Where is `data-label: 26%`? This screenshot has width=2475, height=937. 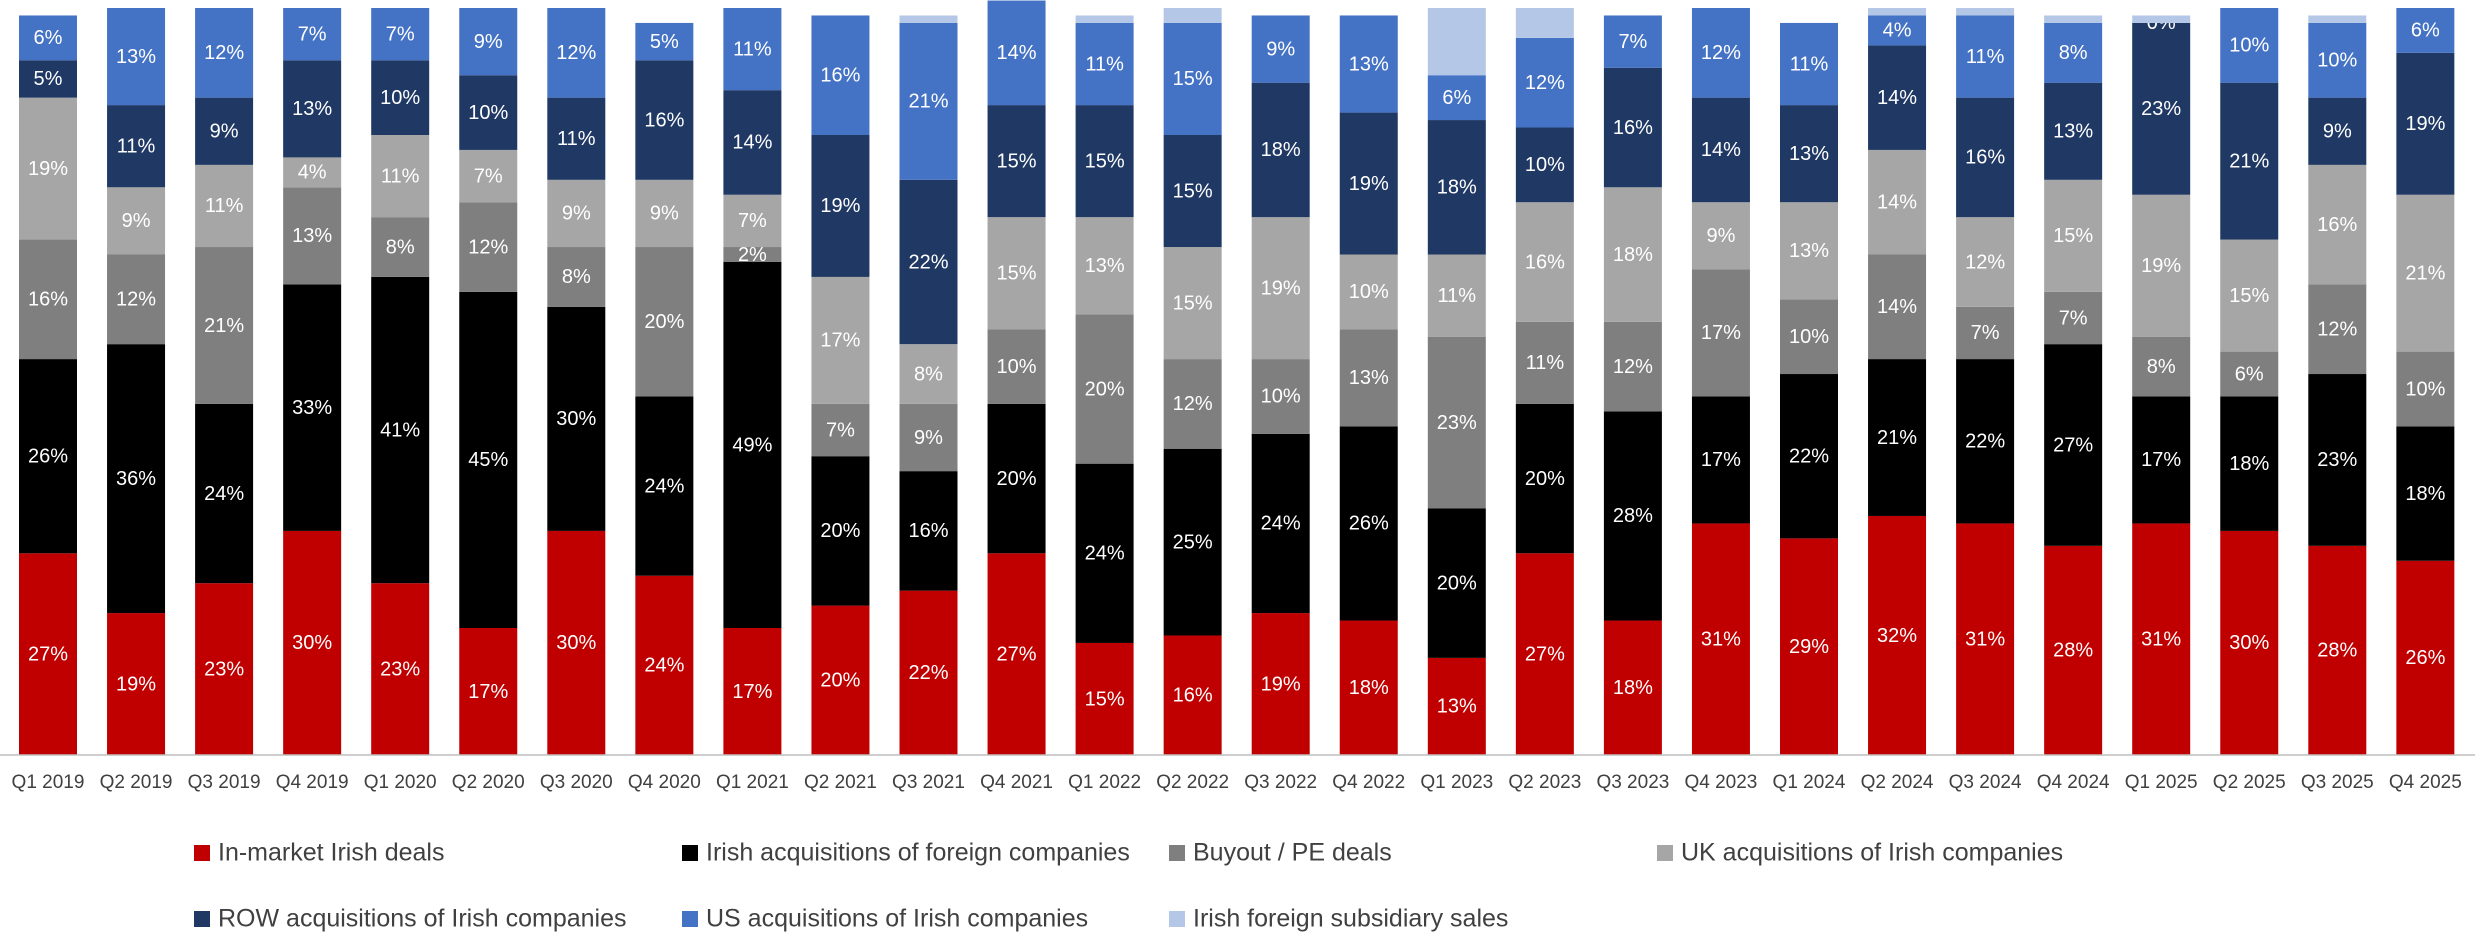 data-label: 26% is located at coordinates (1369, 524).